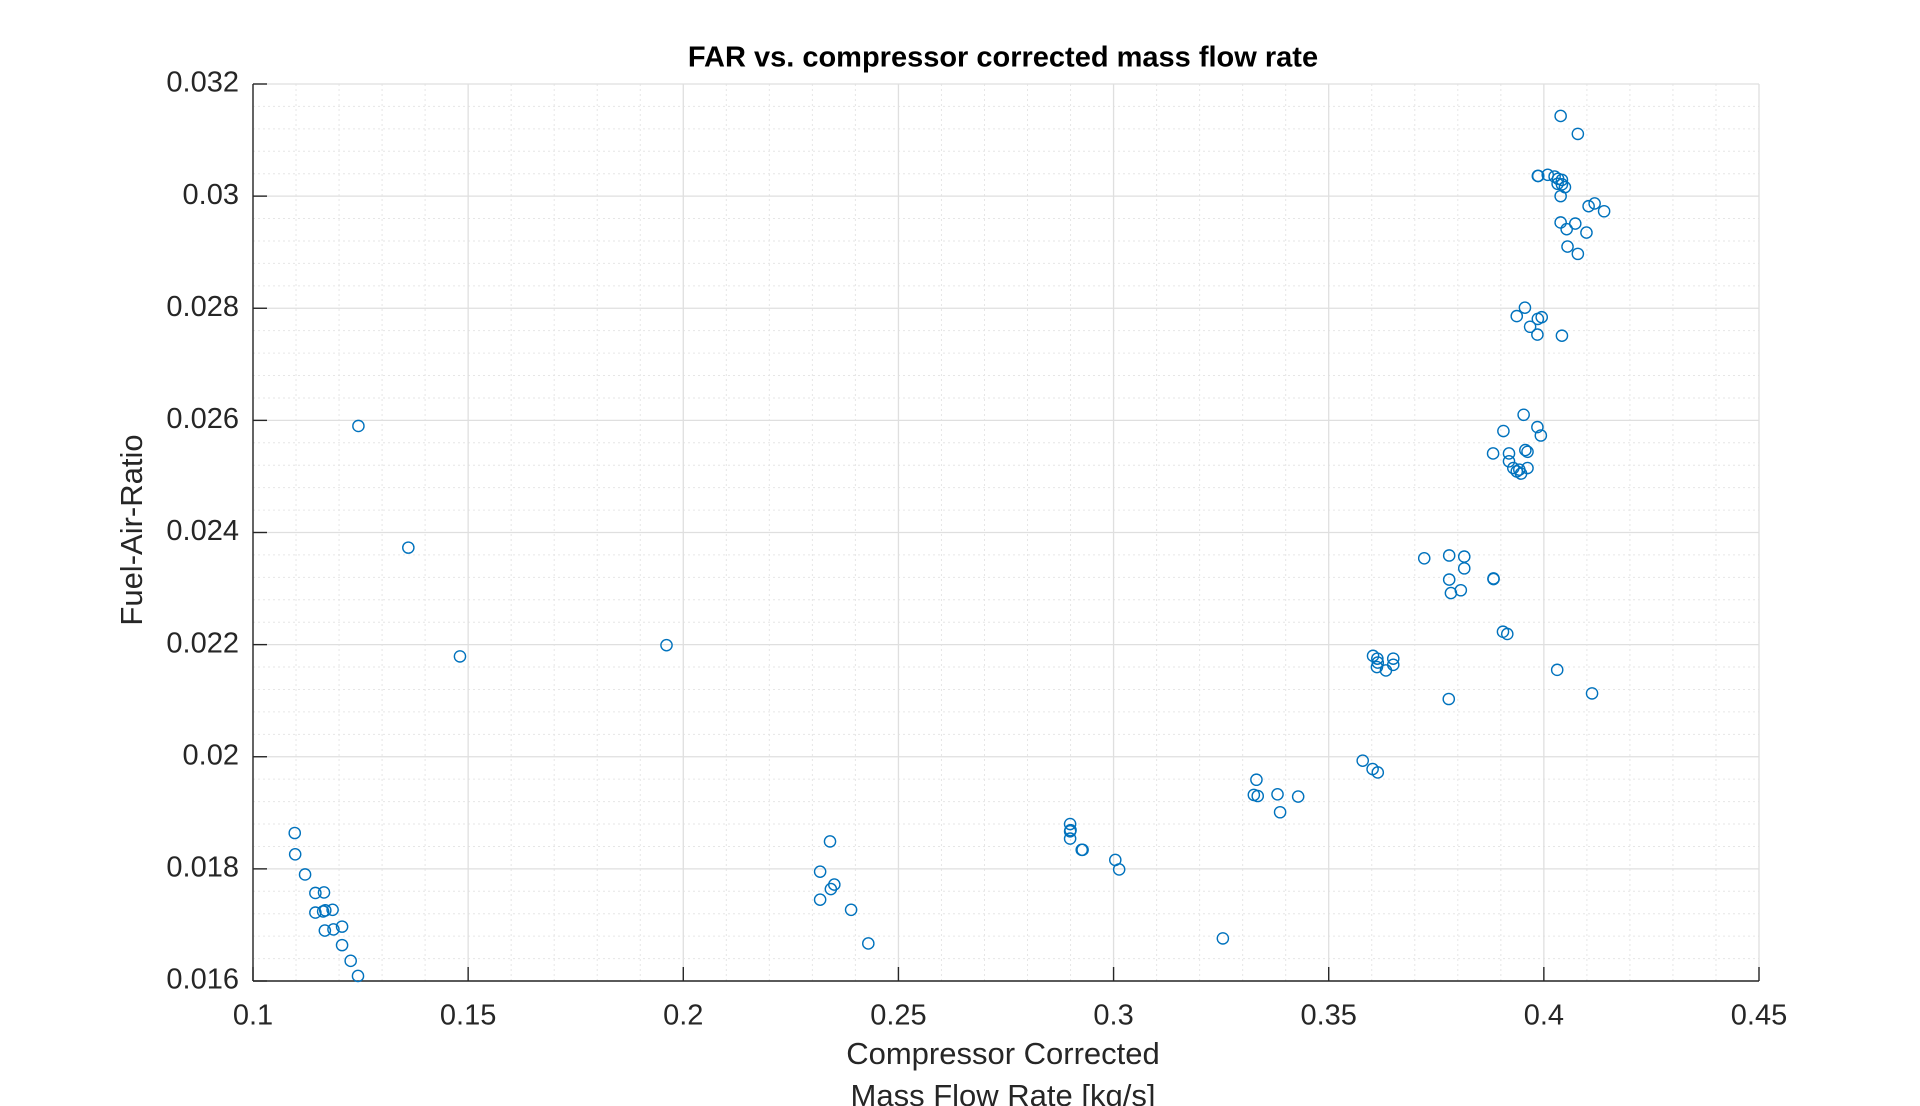  What do you see at coordinates (202, 868) in the screenshot?
I see `y-tick-label: 0.018` at bounding box center [202, 868].